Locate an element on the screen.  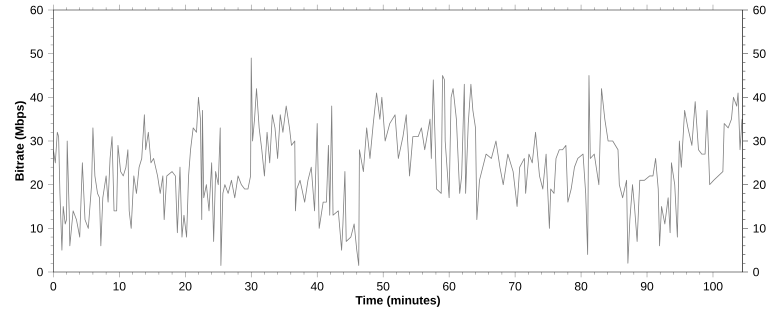
y-tick-label: 20 is located at coordinates (36, 184).